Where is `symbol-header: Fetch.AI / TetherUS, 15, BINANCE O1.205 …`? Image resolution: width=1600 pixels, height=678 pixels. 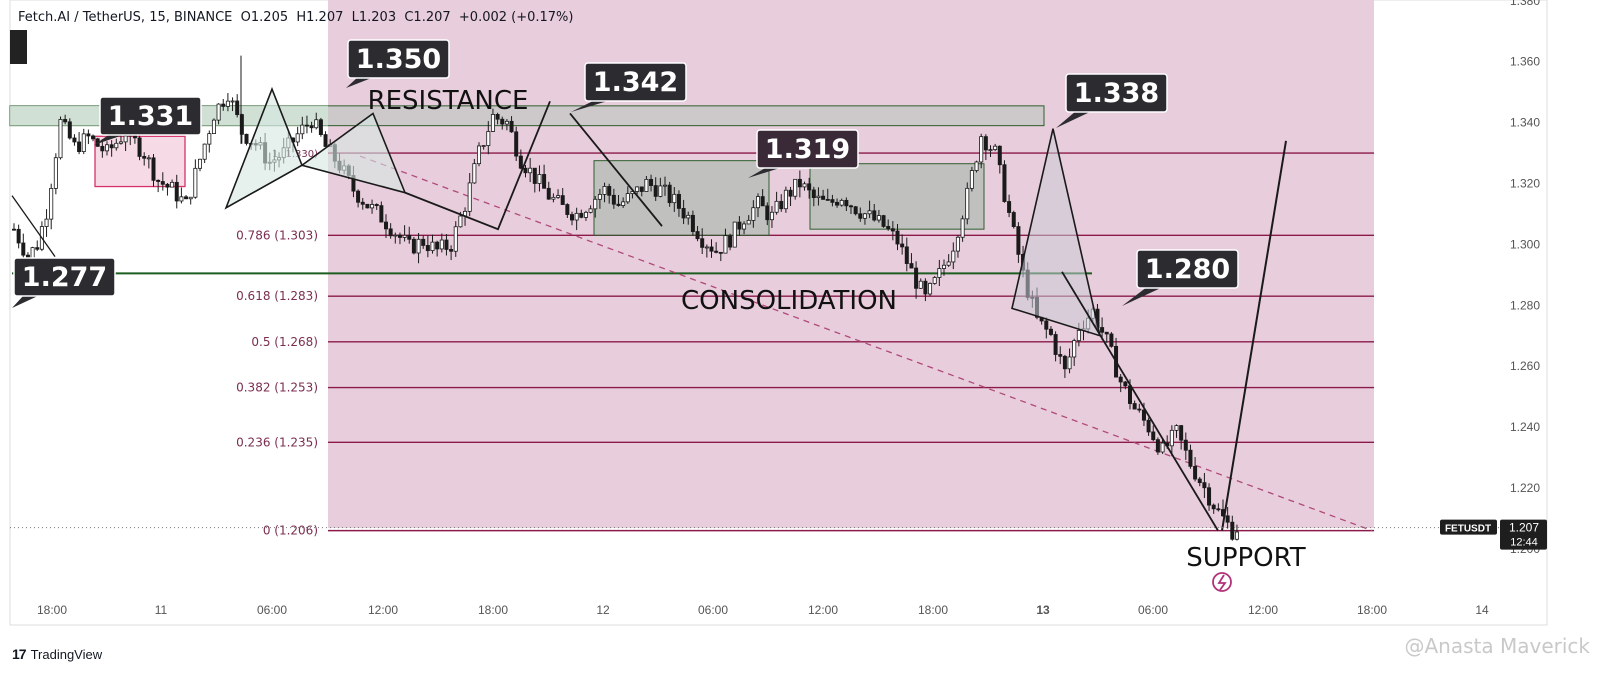
symbol-header: Fetch.AI / TetherUS, 15, BINANCE O1.205 … is located at coordinates (295, 17).